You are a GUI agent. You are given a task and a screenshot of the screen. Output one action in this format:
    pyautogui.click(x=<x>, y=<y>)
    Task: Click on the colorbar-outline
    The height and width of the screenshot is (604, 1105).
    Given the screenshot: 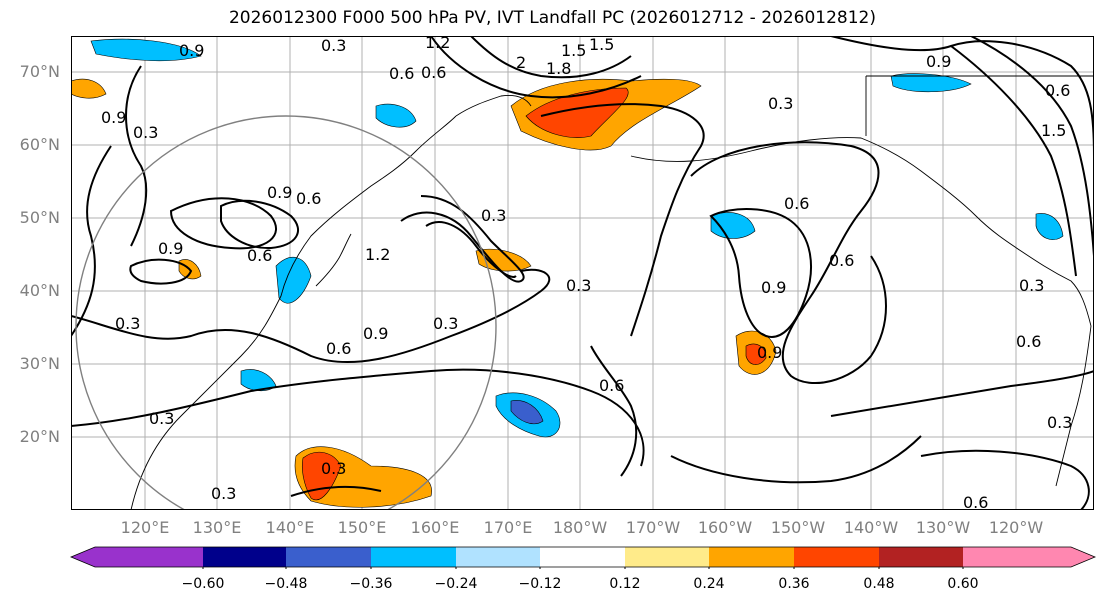 What is the action you would take?
    pyautogui.click(x=583, y=557)
    